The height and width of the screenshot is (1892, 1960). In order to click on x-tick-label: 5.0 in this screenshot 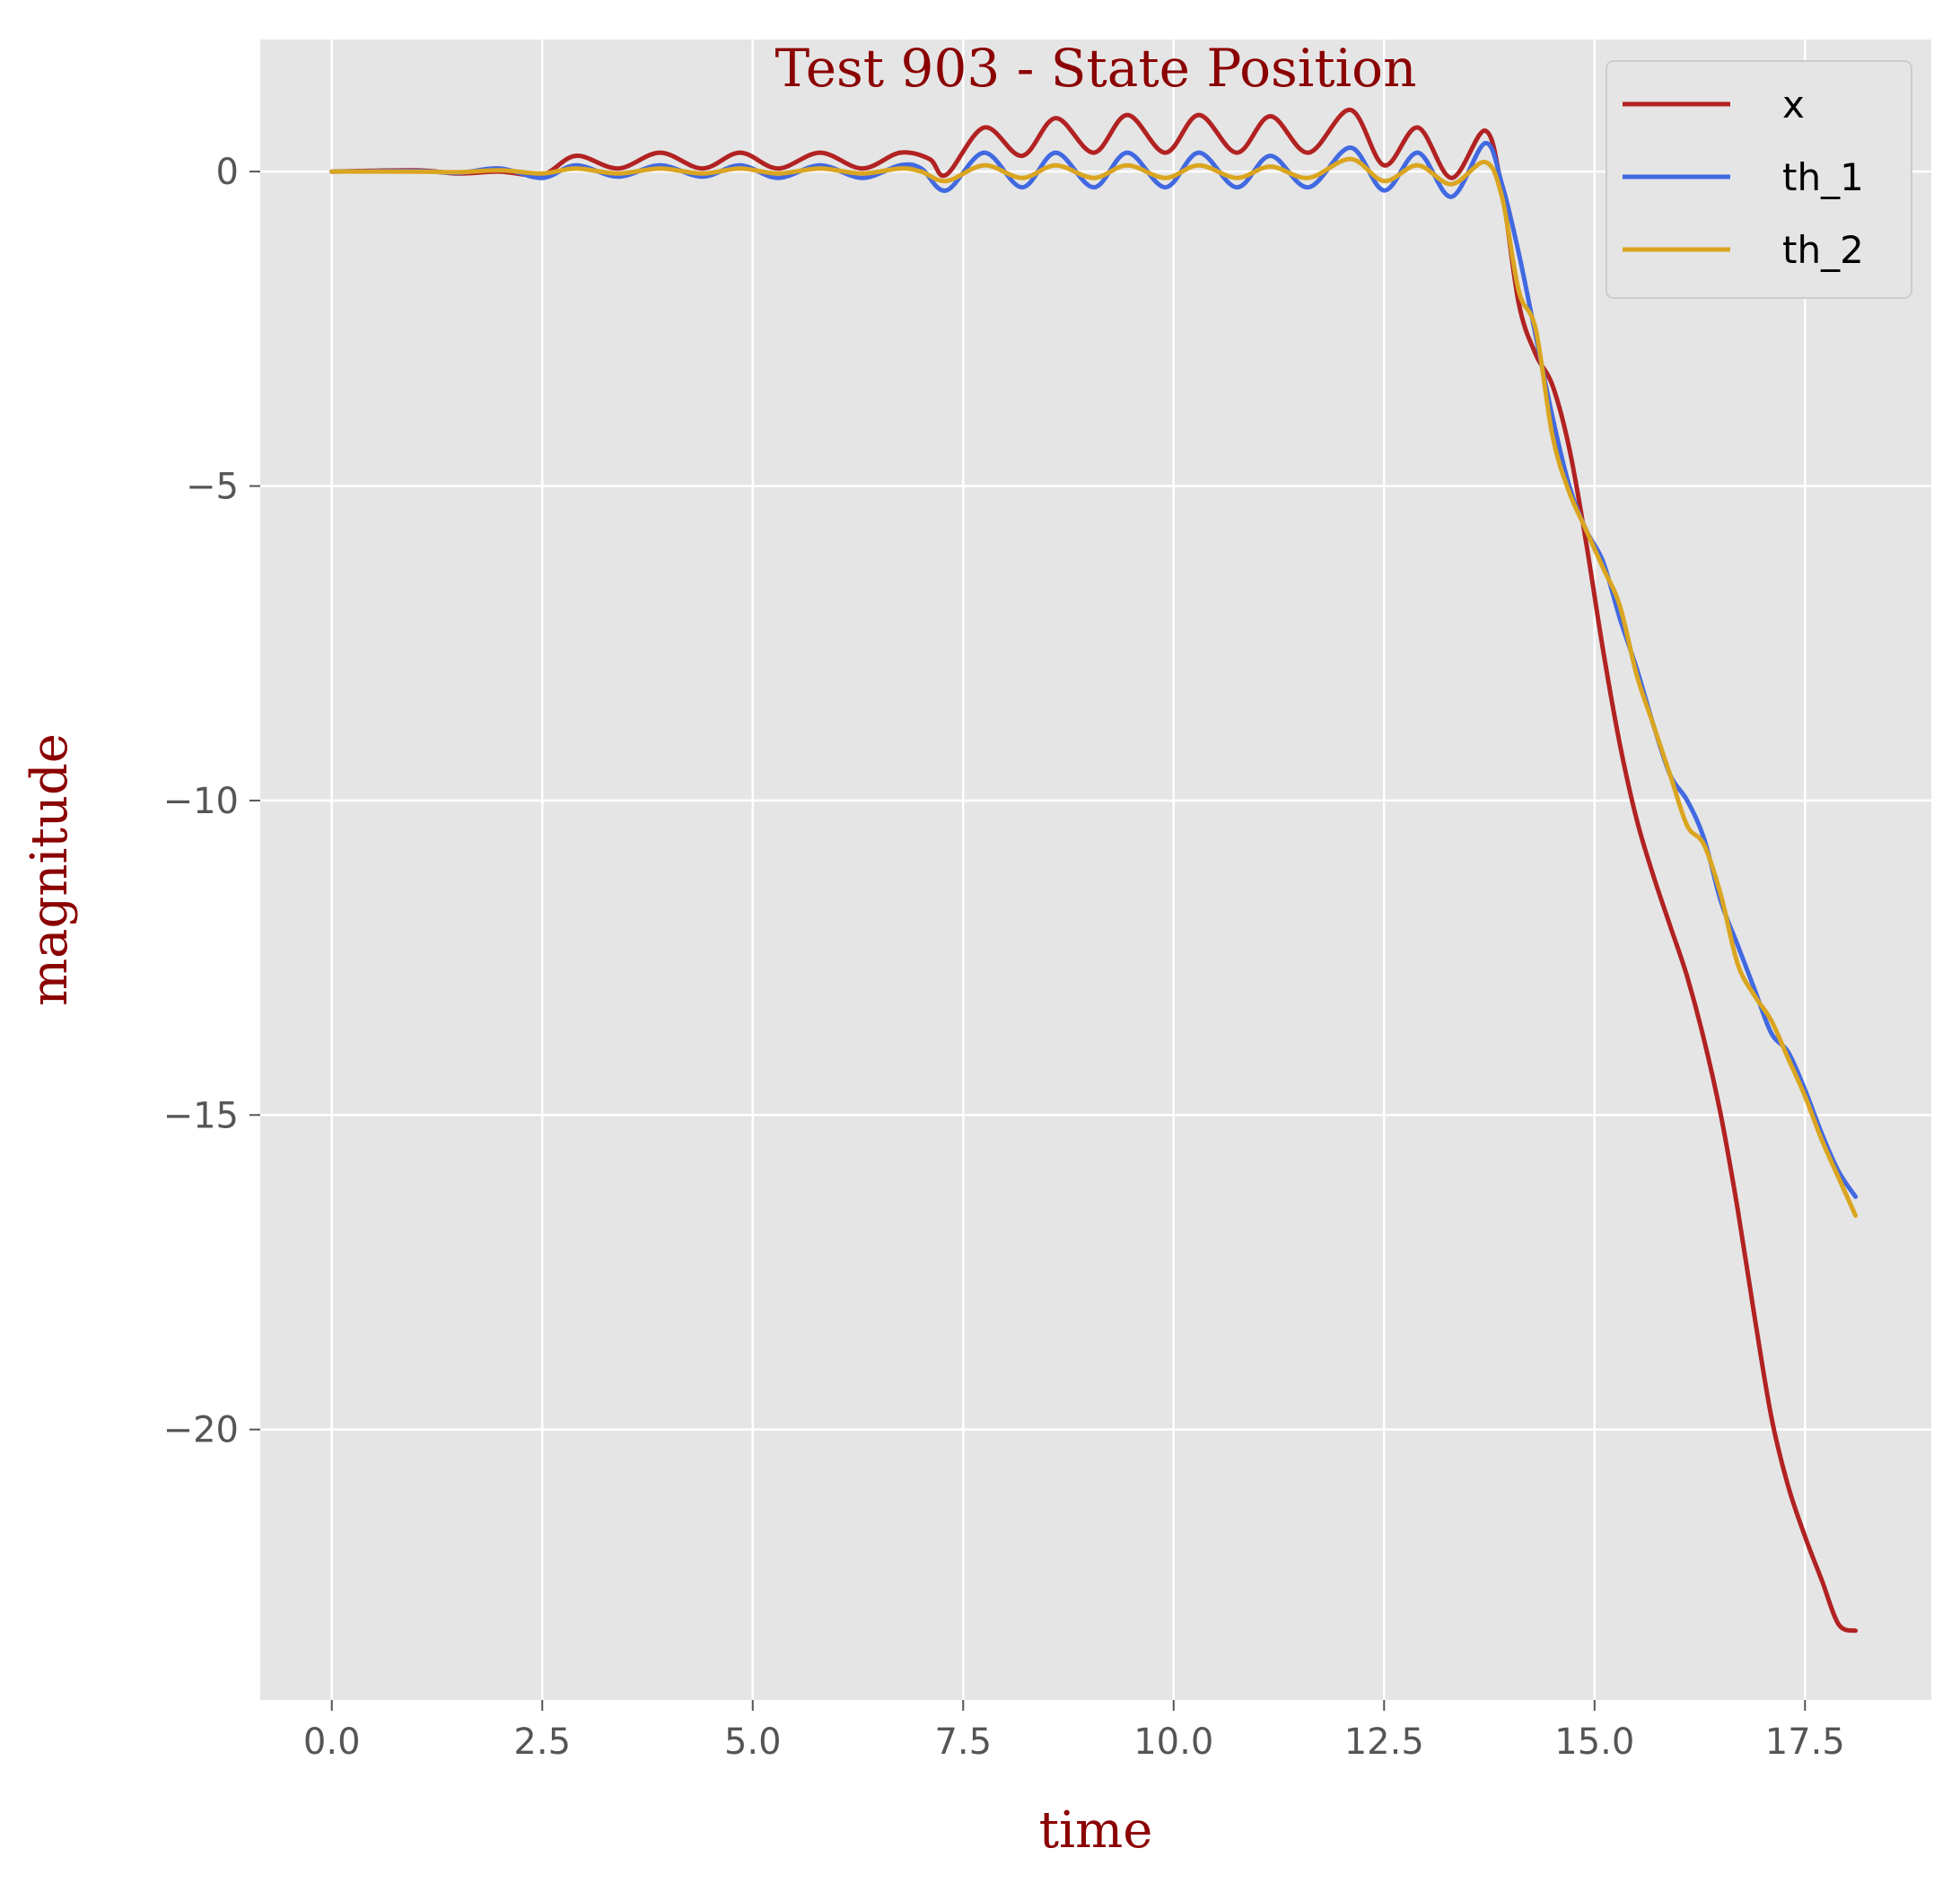, I will do `click(753, 1742)`.